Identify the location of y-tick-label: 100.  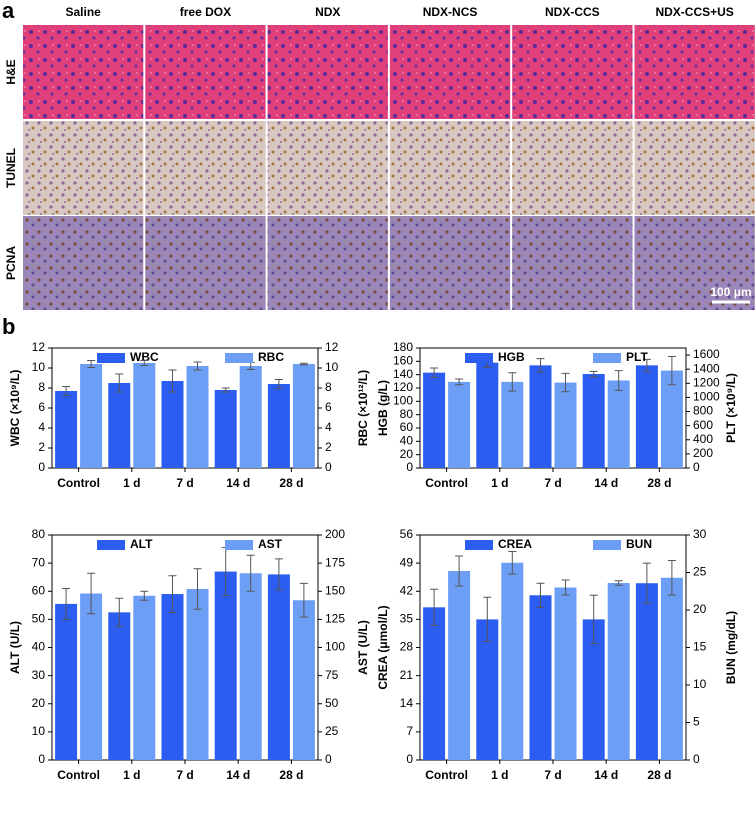
(403, 401).